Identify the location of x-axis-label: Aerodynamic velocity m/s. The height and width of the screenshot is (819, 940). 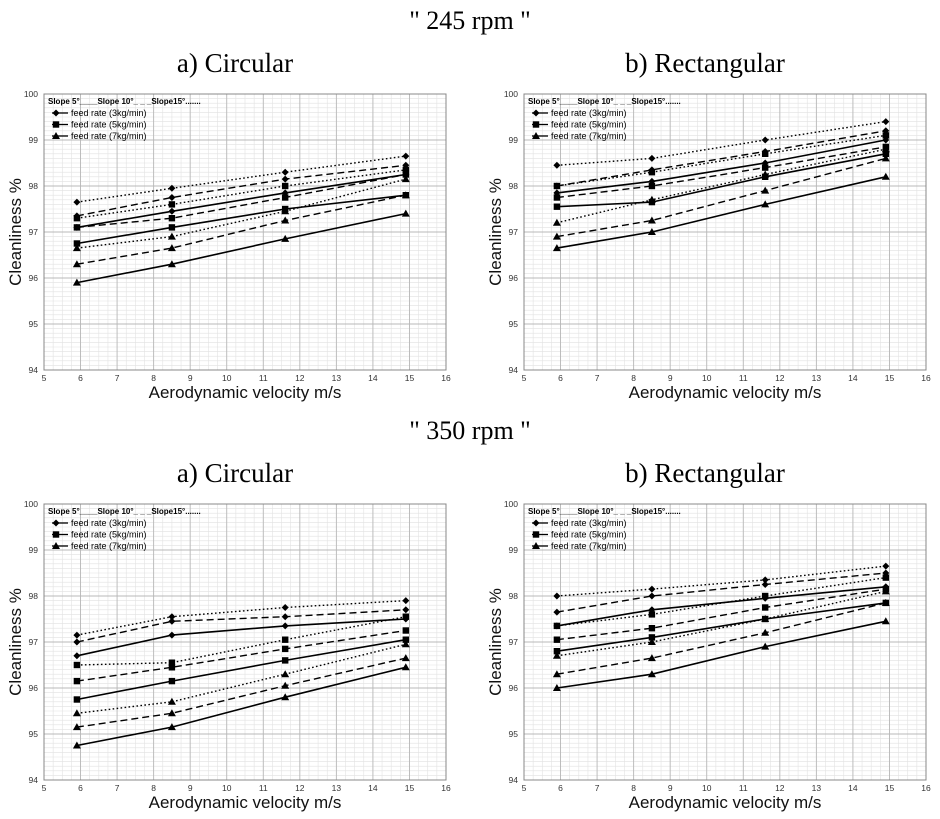
(245, 802).